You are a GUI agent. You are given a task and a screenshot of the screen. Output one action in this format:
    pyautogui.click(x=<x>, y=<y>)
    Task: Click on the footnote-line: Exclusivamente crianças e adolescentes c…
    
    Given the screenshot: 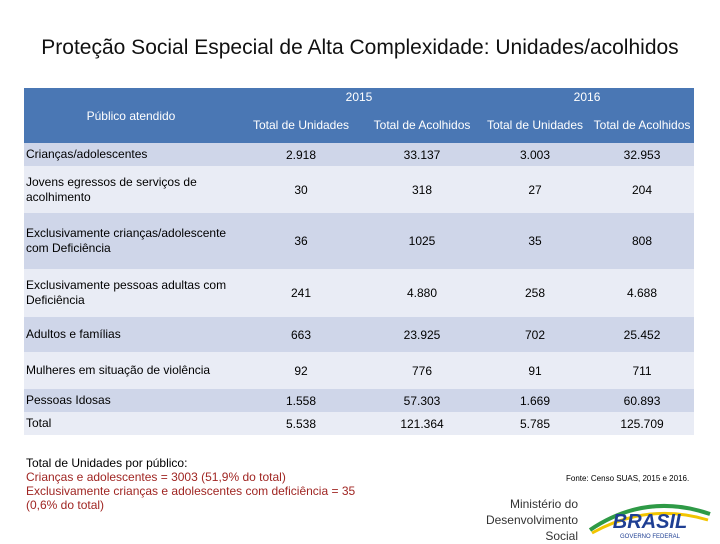 What is the action you would take?
    pyautogui.click(x=191, y=491)
    